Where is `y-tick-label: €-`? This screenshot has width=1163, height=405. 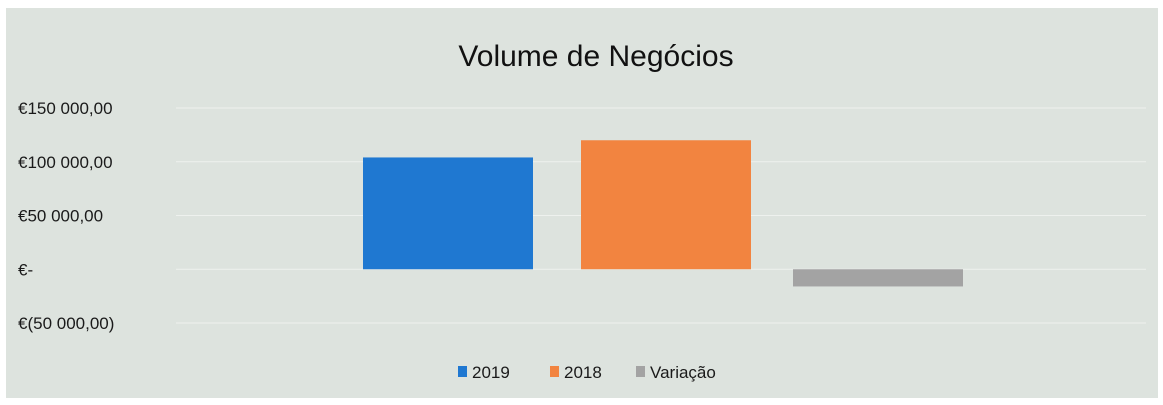 y-tick-label: €- is located at coordinates (25, 269).